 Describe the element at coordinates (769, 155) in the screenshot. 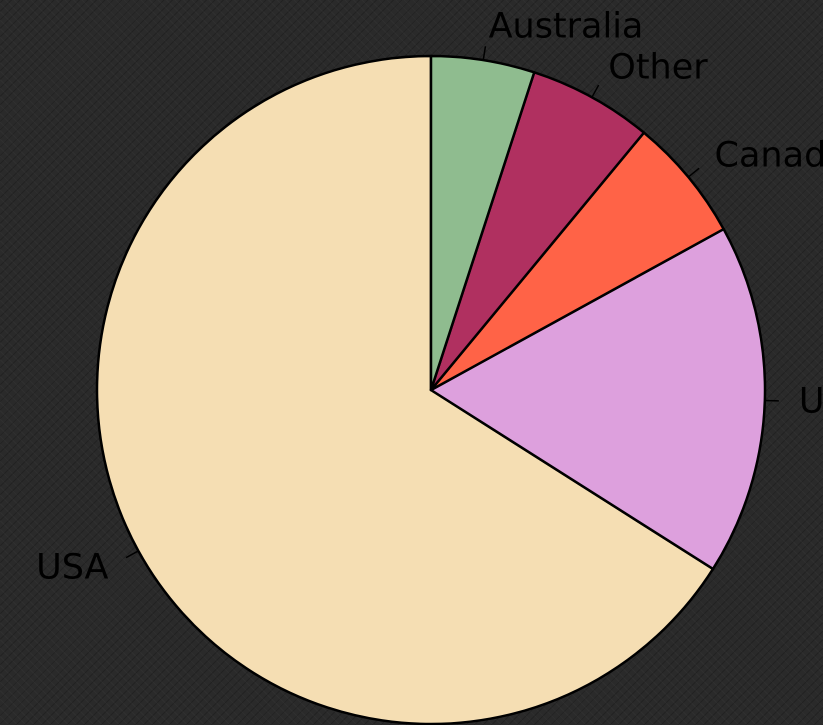

I see `slice-label-canada: Canada` at that location.